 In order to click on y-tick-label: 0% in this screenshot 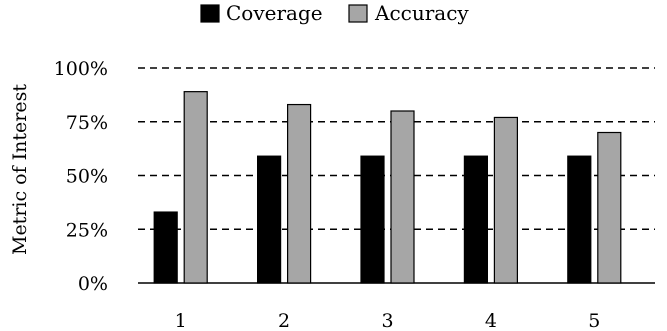, I will do `click(93, 284)`.